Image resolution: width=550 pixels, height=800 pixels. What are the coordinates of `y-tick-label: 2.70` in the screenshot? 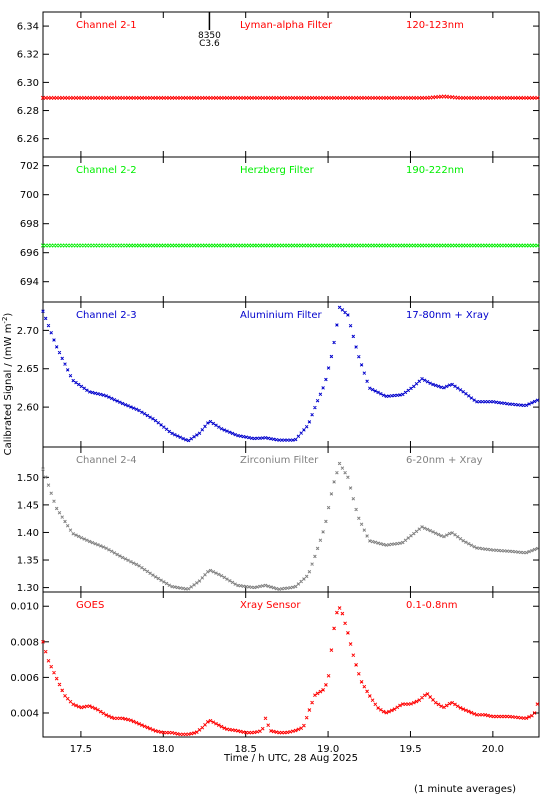 It's located at (28, 331).